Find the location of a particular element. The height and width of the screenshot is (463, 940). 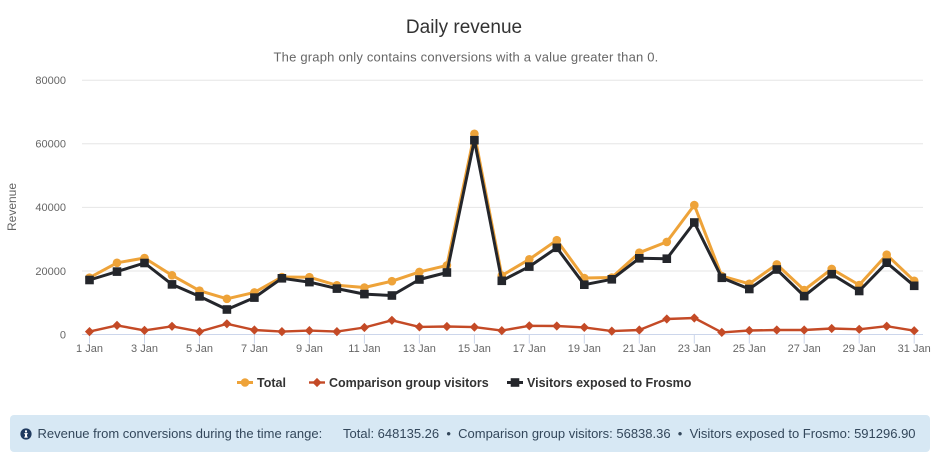

svg-text: 0 is located at coordinates (63, 335).